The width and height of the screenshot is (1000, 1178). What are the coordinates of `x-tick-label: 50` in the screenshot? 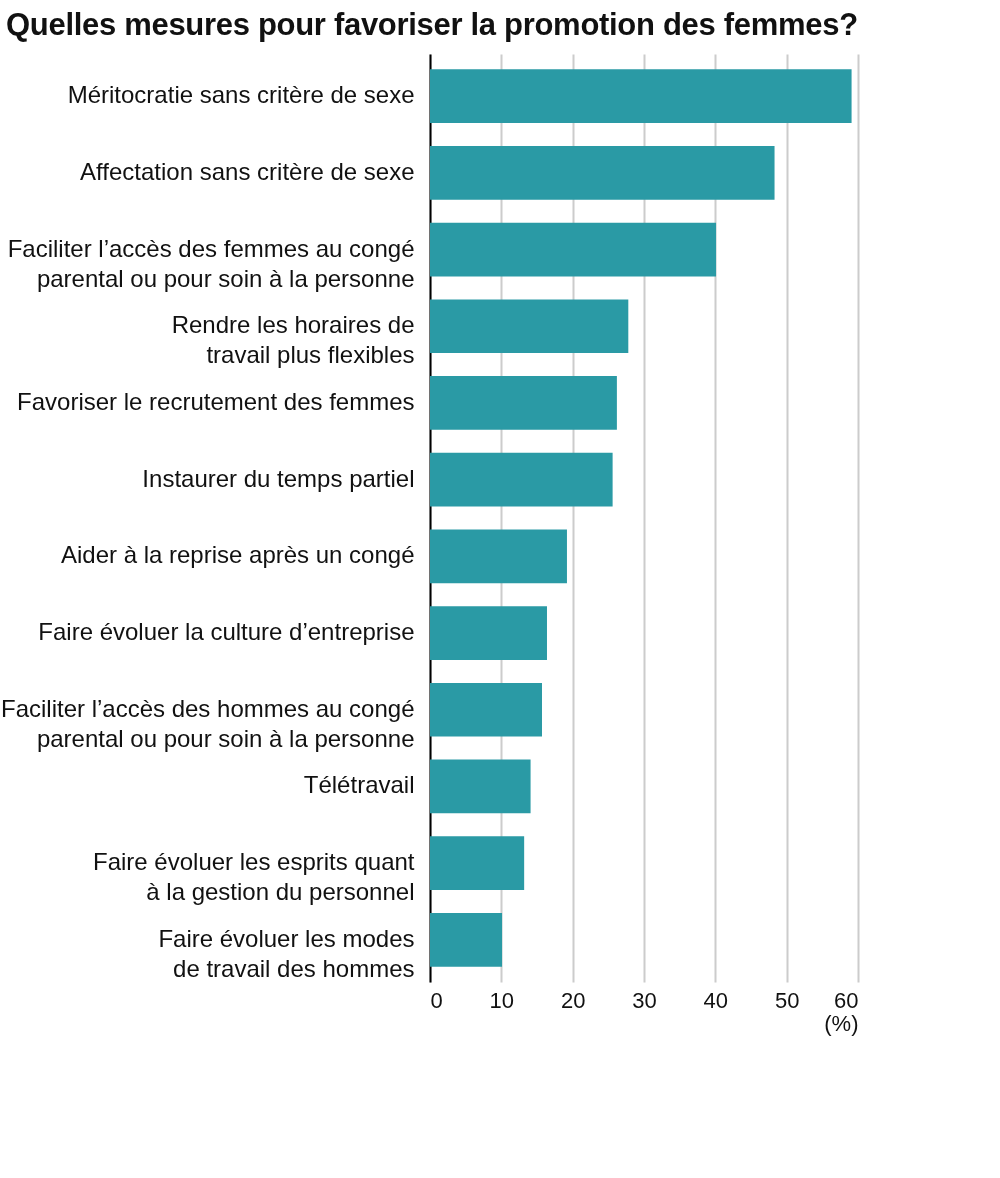 It's located at (787, 1000).